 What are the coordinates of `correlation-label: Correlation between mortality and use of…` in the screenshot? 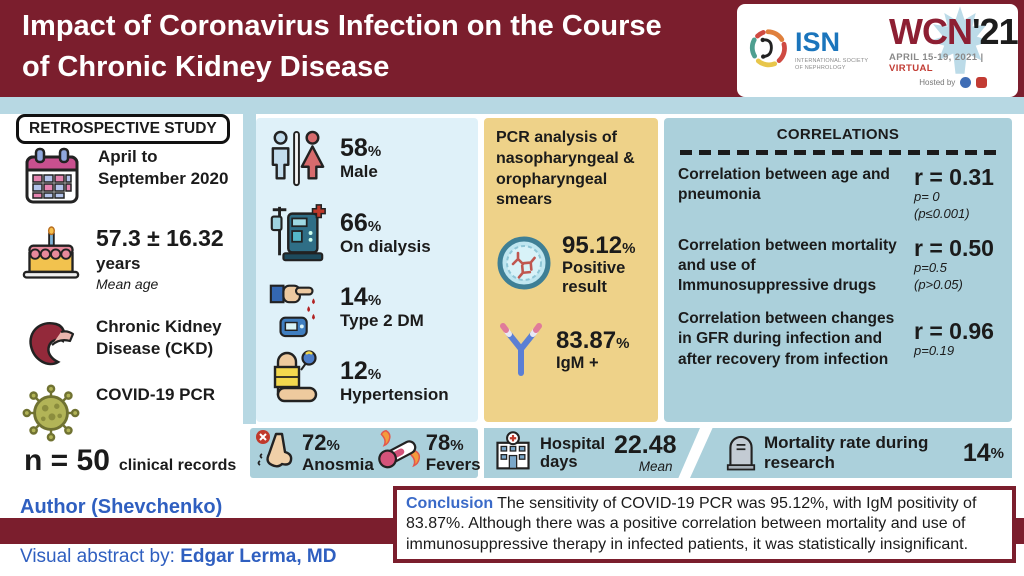 It's located at (787, 265).